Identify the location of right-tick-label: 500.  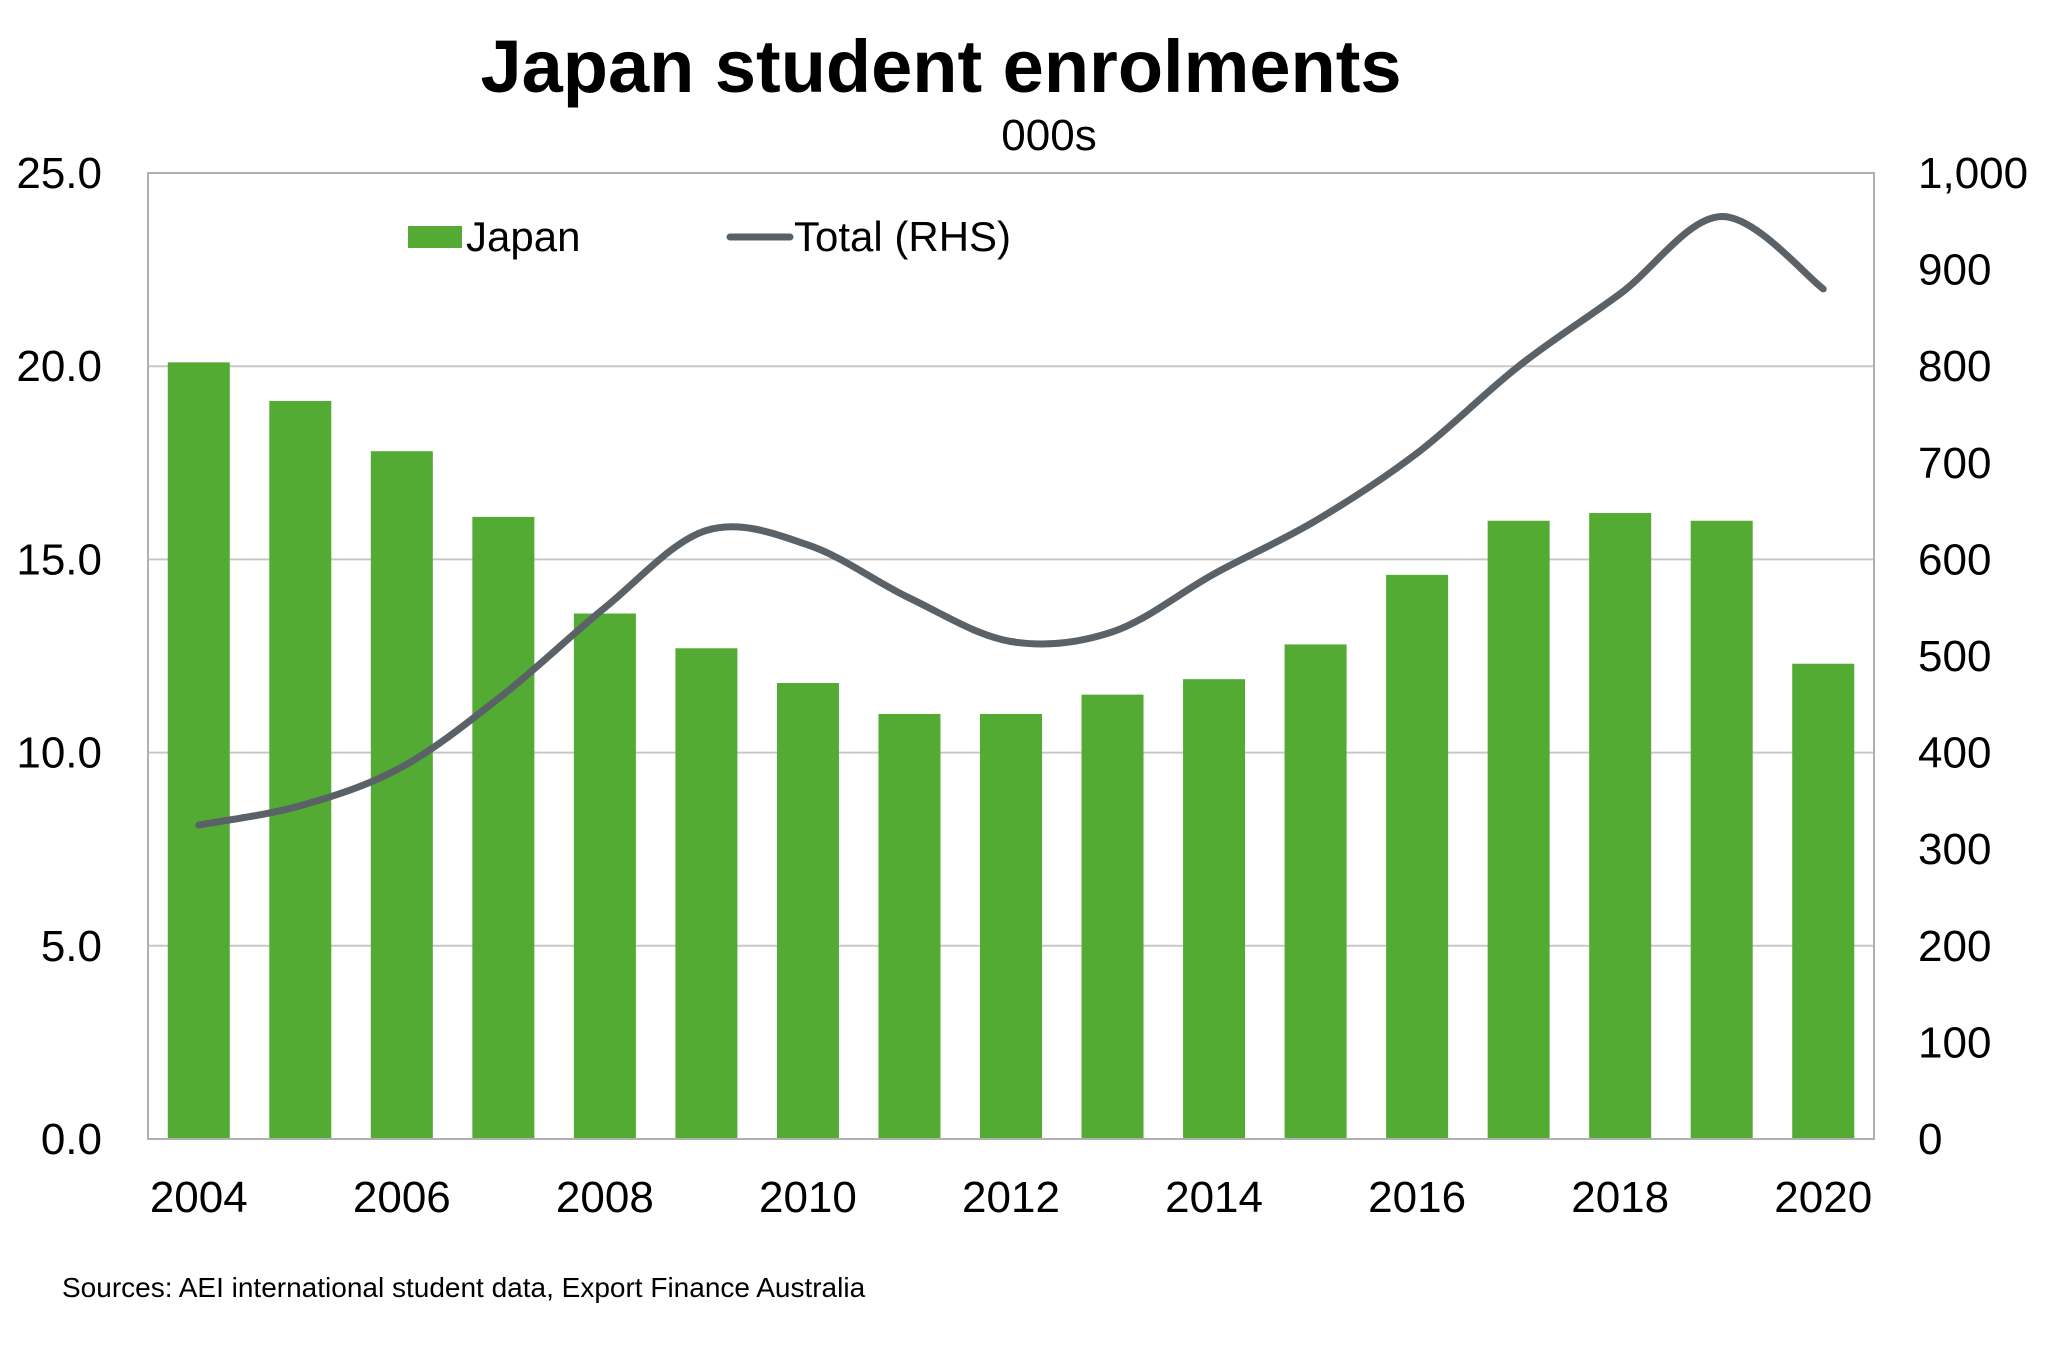
(1954, 656).